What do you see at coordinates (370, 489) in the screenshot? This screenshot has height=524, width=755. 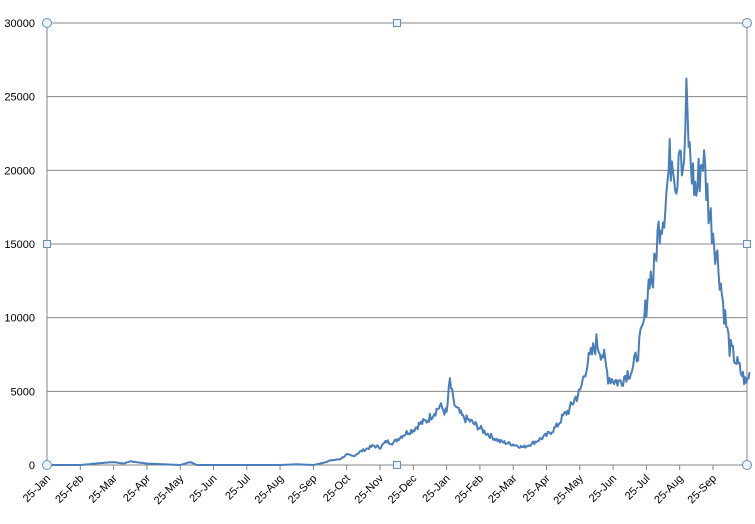 I see `x-tick-label: 25-Nov` at bounding box center [370, 489].